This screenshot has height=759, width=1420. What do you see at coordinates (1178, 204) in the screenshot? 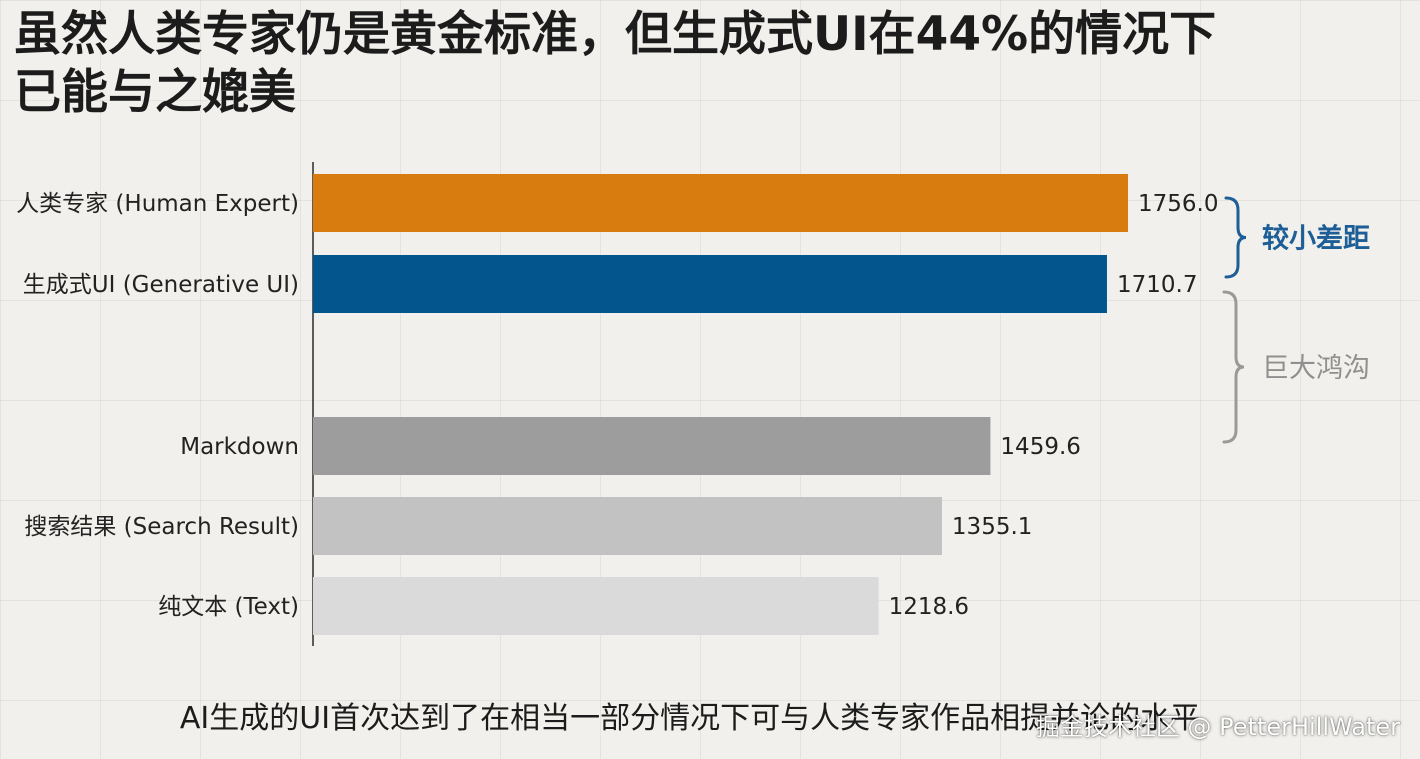
I see `value-label: 1756.0` at bounding box center [1178, 204].